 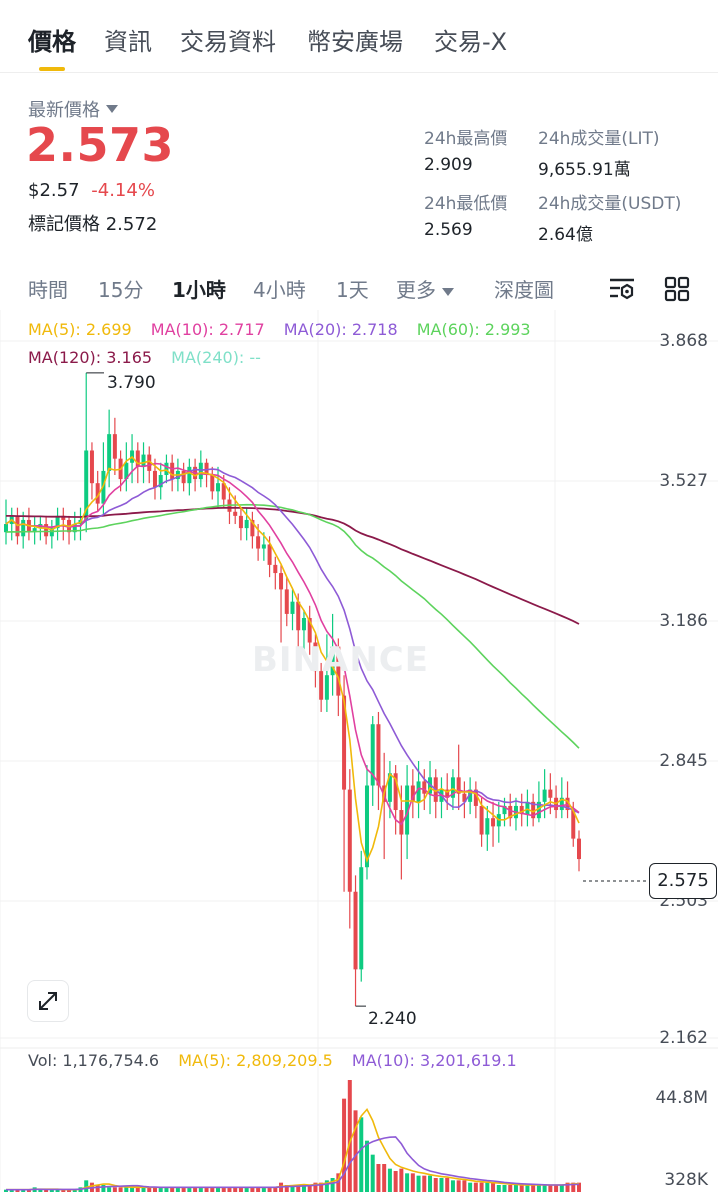 I want to click on expand-icon, so click(x=48, y=1001).